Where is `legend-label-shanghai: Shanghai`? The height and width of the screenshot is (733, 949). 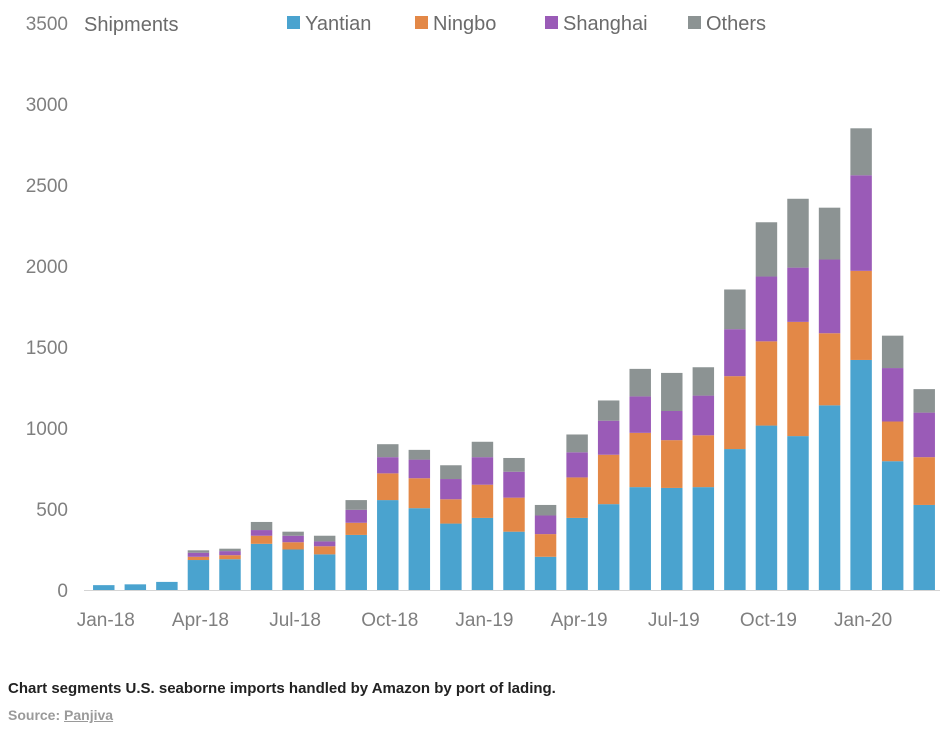
legend-label-shanghai: Shanghai is located at coordinates (605, 24).